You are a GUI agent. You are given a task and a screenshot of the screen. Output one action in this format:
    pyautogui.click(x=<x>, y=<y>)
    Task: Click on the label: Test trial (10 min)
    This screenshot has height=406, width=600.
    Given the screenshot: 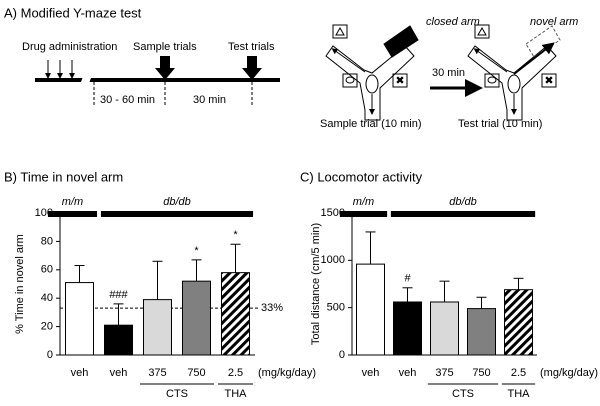 What is the action you would take?
    pyautogui.click(x=500, y=124)
    